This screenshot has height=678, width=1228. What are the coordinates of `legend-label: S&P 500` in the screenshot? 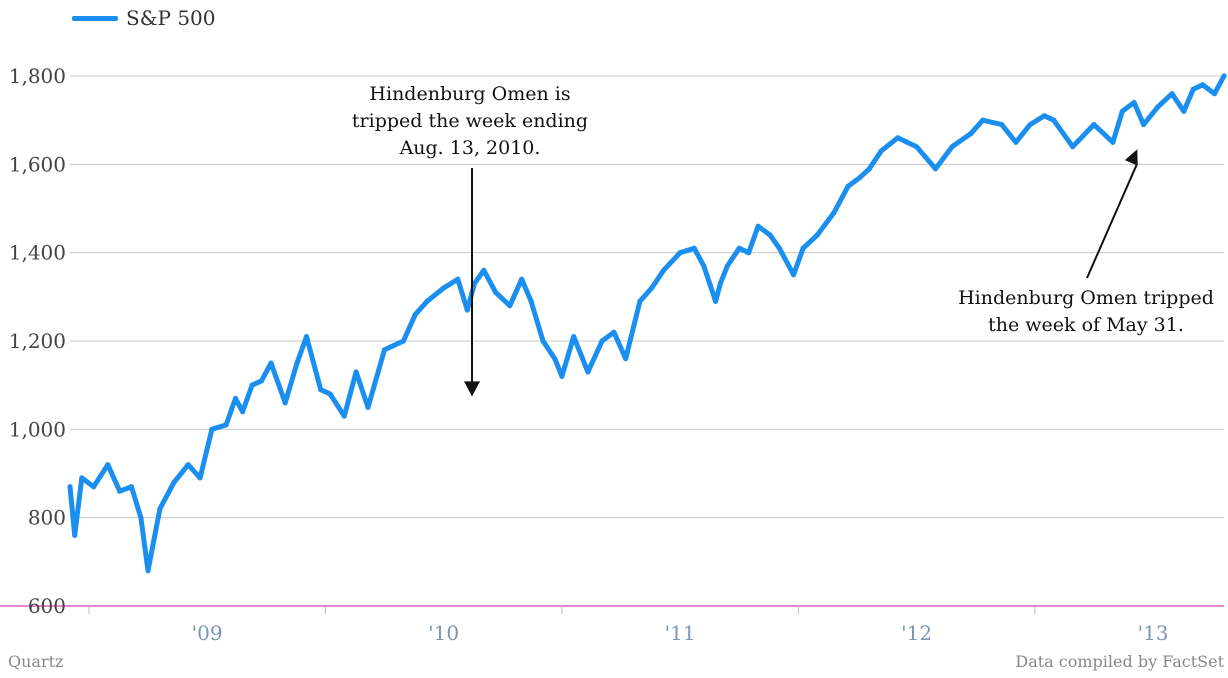 It's located at (171, 18).